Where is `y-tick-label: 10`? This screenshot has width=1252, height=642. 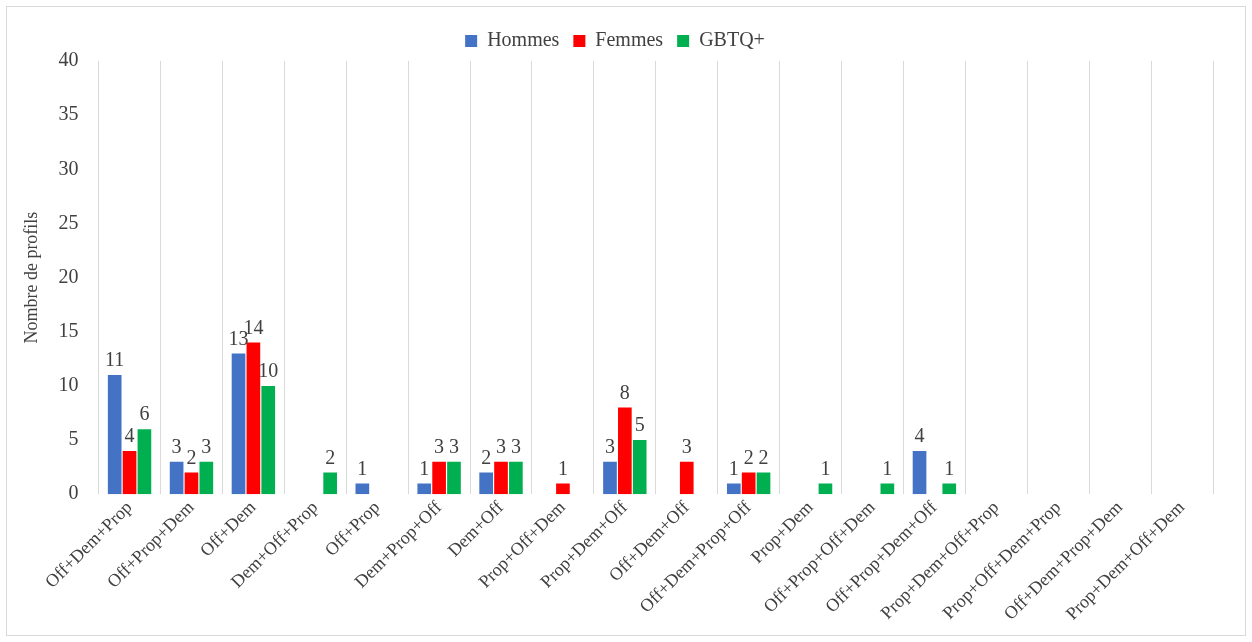 y-tick-label: 10 is located at coordinates (68, 384).